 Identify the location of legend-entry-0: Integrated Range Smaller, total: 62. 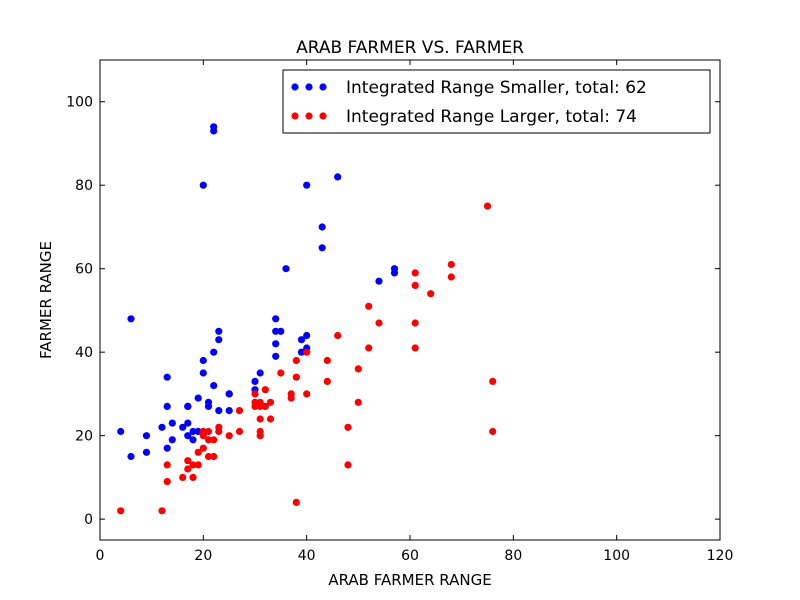
(496, 88).